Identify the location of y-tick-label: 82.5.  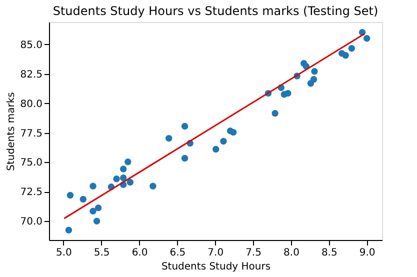
(31, 74).